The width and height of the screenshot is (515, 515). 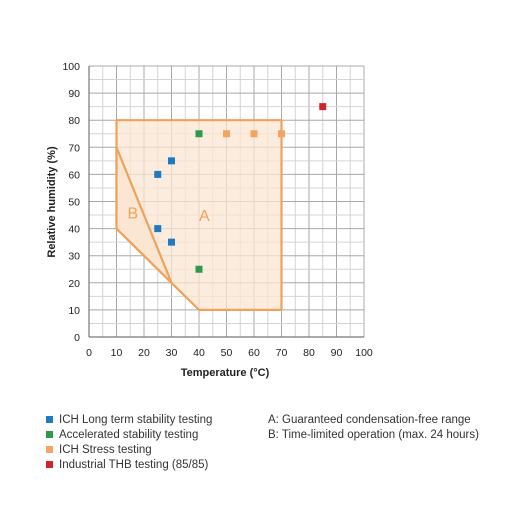 I want to click on legend-item: Accelerated stability testing, so click(x=129, y=434).